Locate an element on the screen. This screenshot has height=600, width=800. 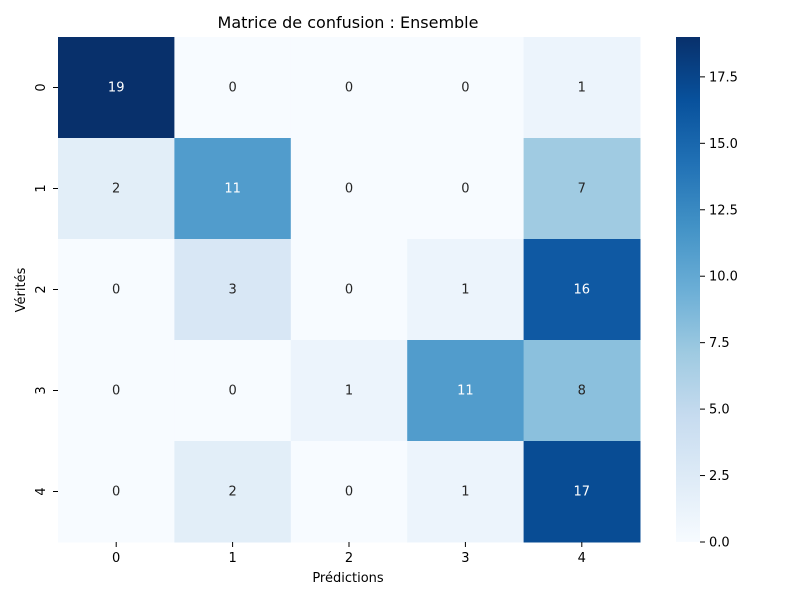
cell-value-label: 8 is located at coordinates (582, 391).